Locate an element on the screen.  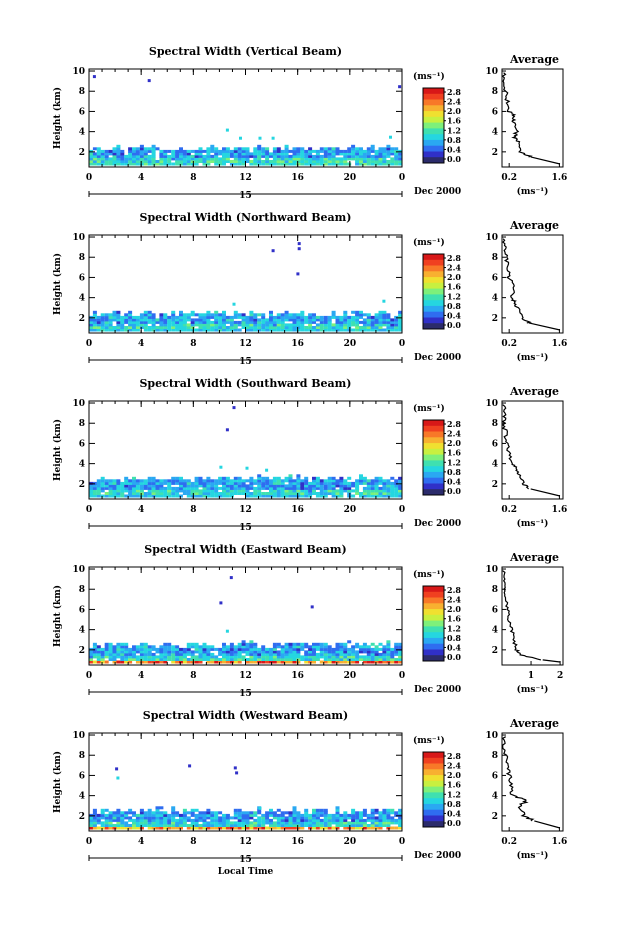
x-tick-label: 8 is located at coordinates (193, 842).